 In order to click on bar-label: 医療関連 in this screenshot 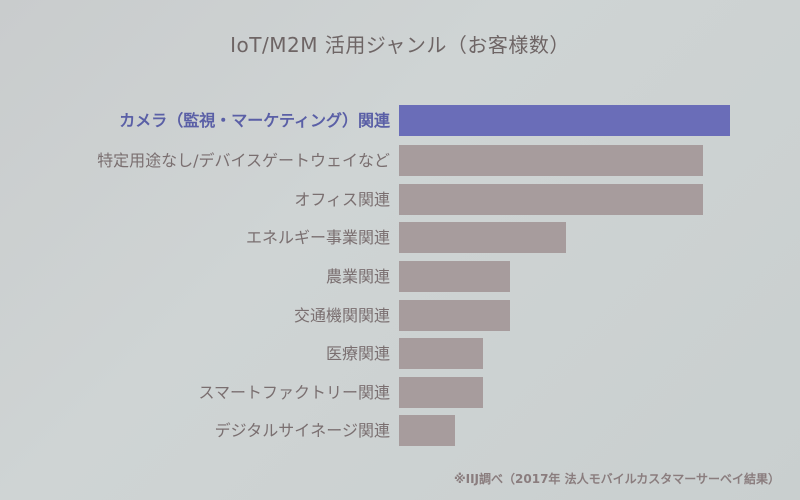, I will do `click(357, 353)`.